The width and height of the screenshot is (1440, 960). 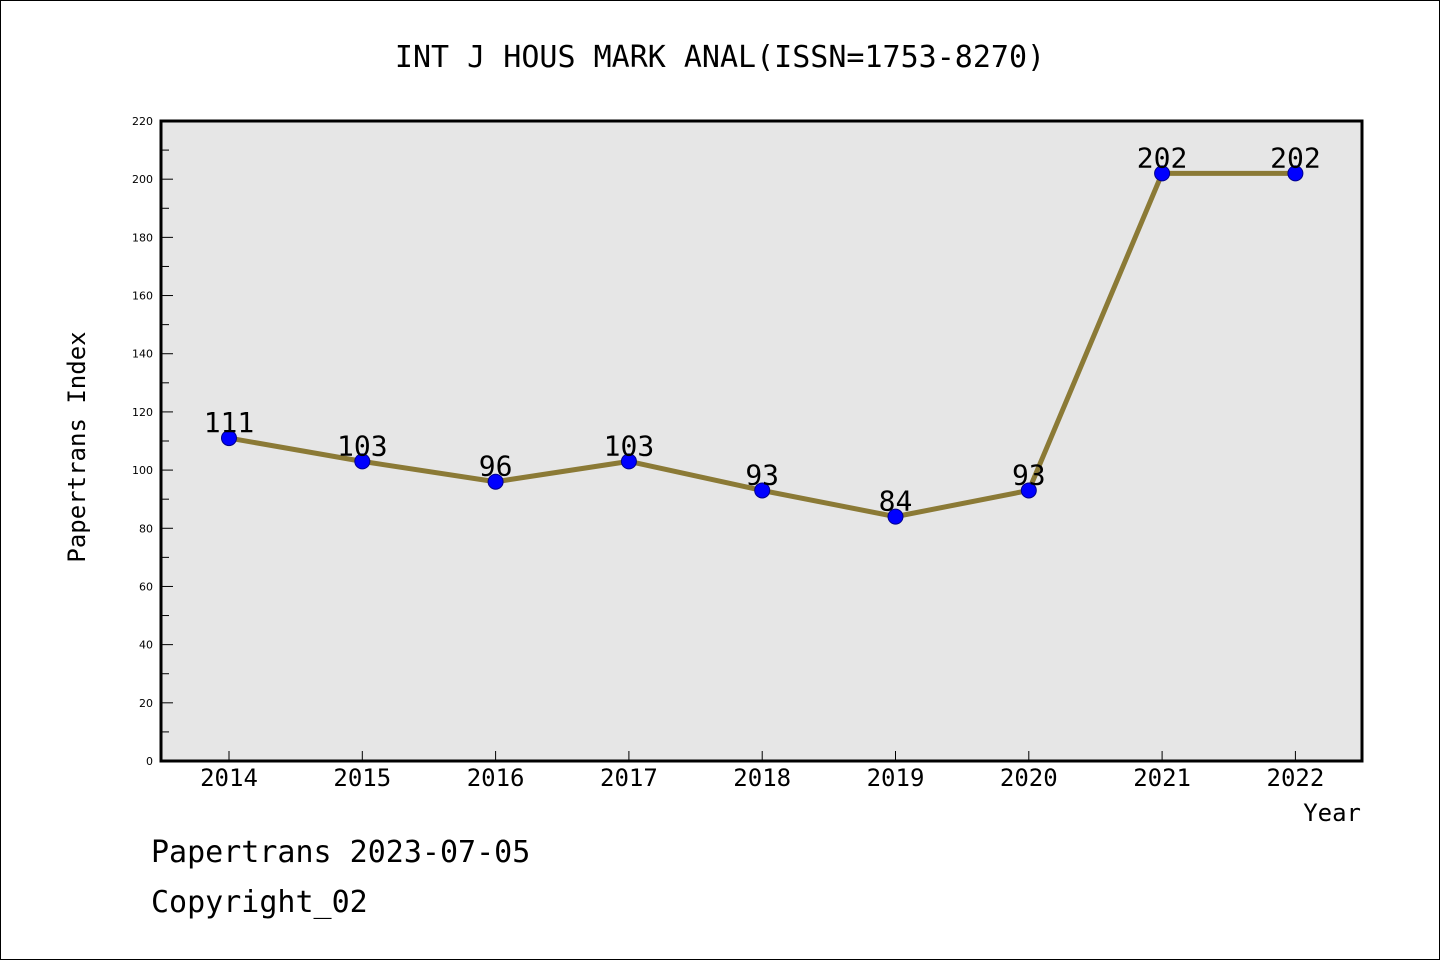 I want to click on y-tick-label: 200, so click(x=142, y=179).